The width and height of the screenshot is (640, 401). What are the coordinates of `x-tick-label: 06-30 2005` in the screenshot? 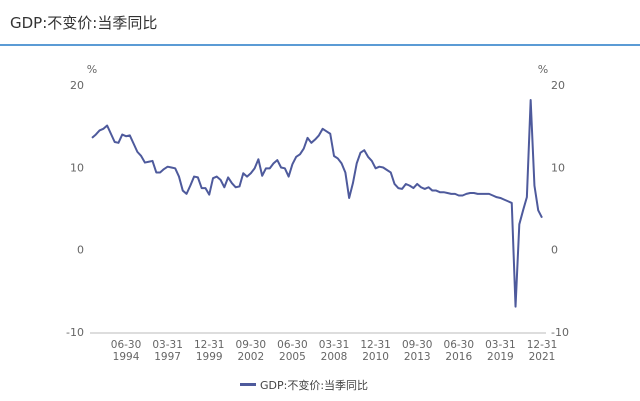 It's located at (292, 351).